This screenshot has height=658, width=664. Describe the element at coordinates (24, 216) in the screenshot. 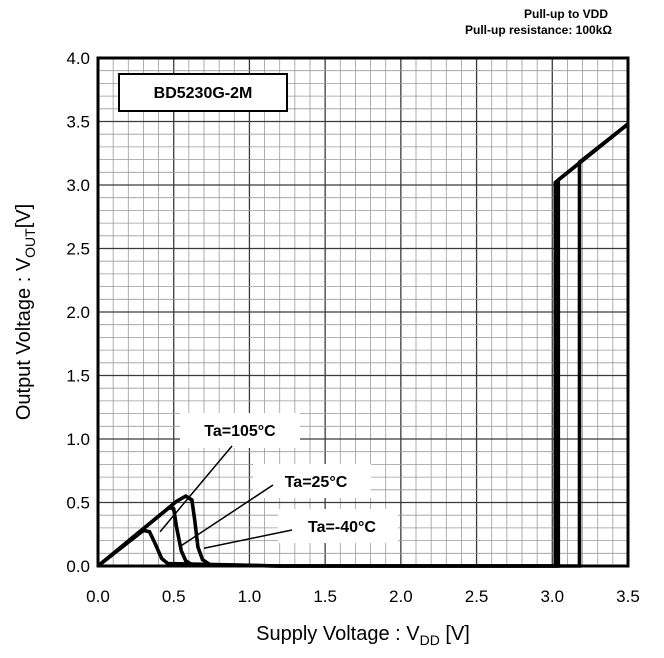

I see `y-axis-title-unit: [V]` at that location.